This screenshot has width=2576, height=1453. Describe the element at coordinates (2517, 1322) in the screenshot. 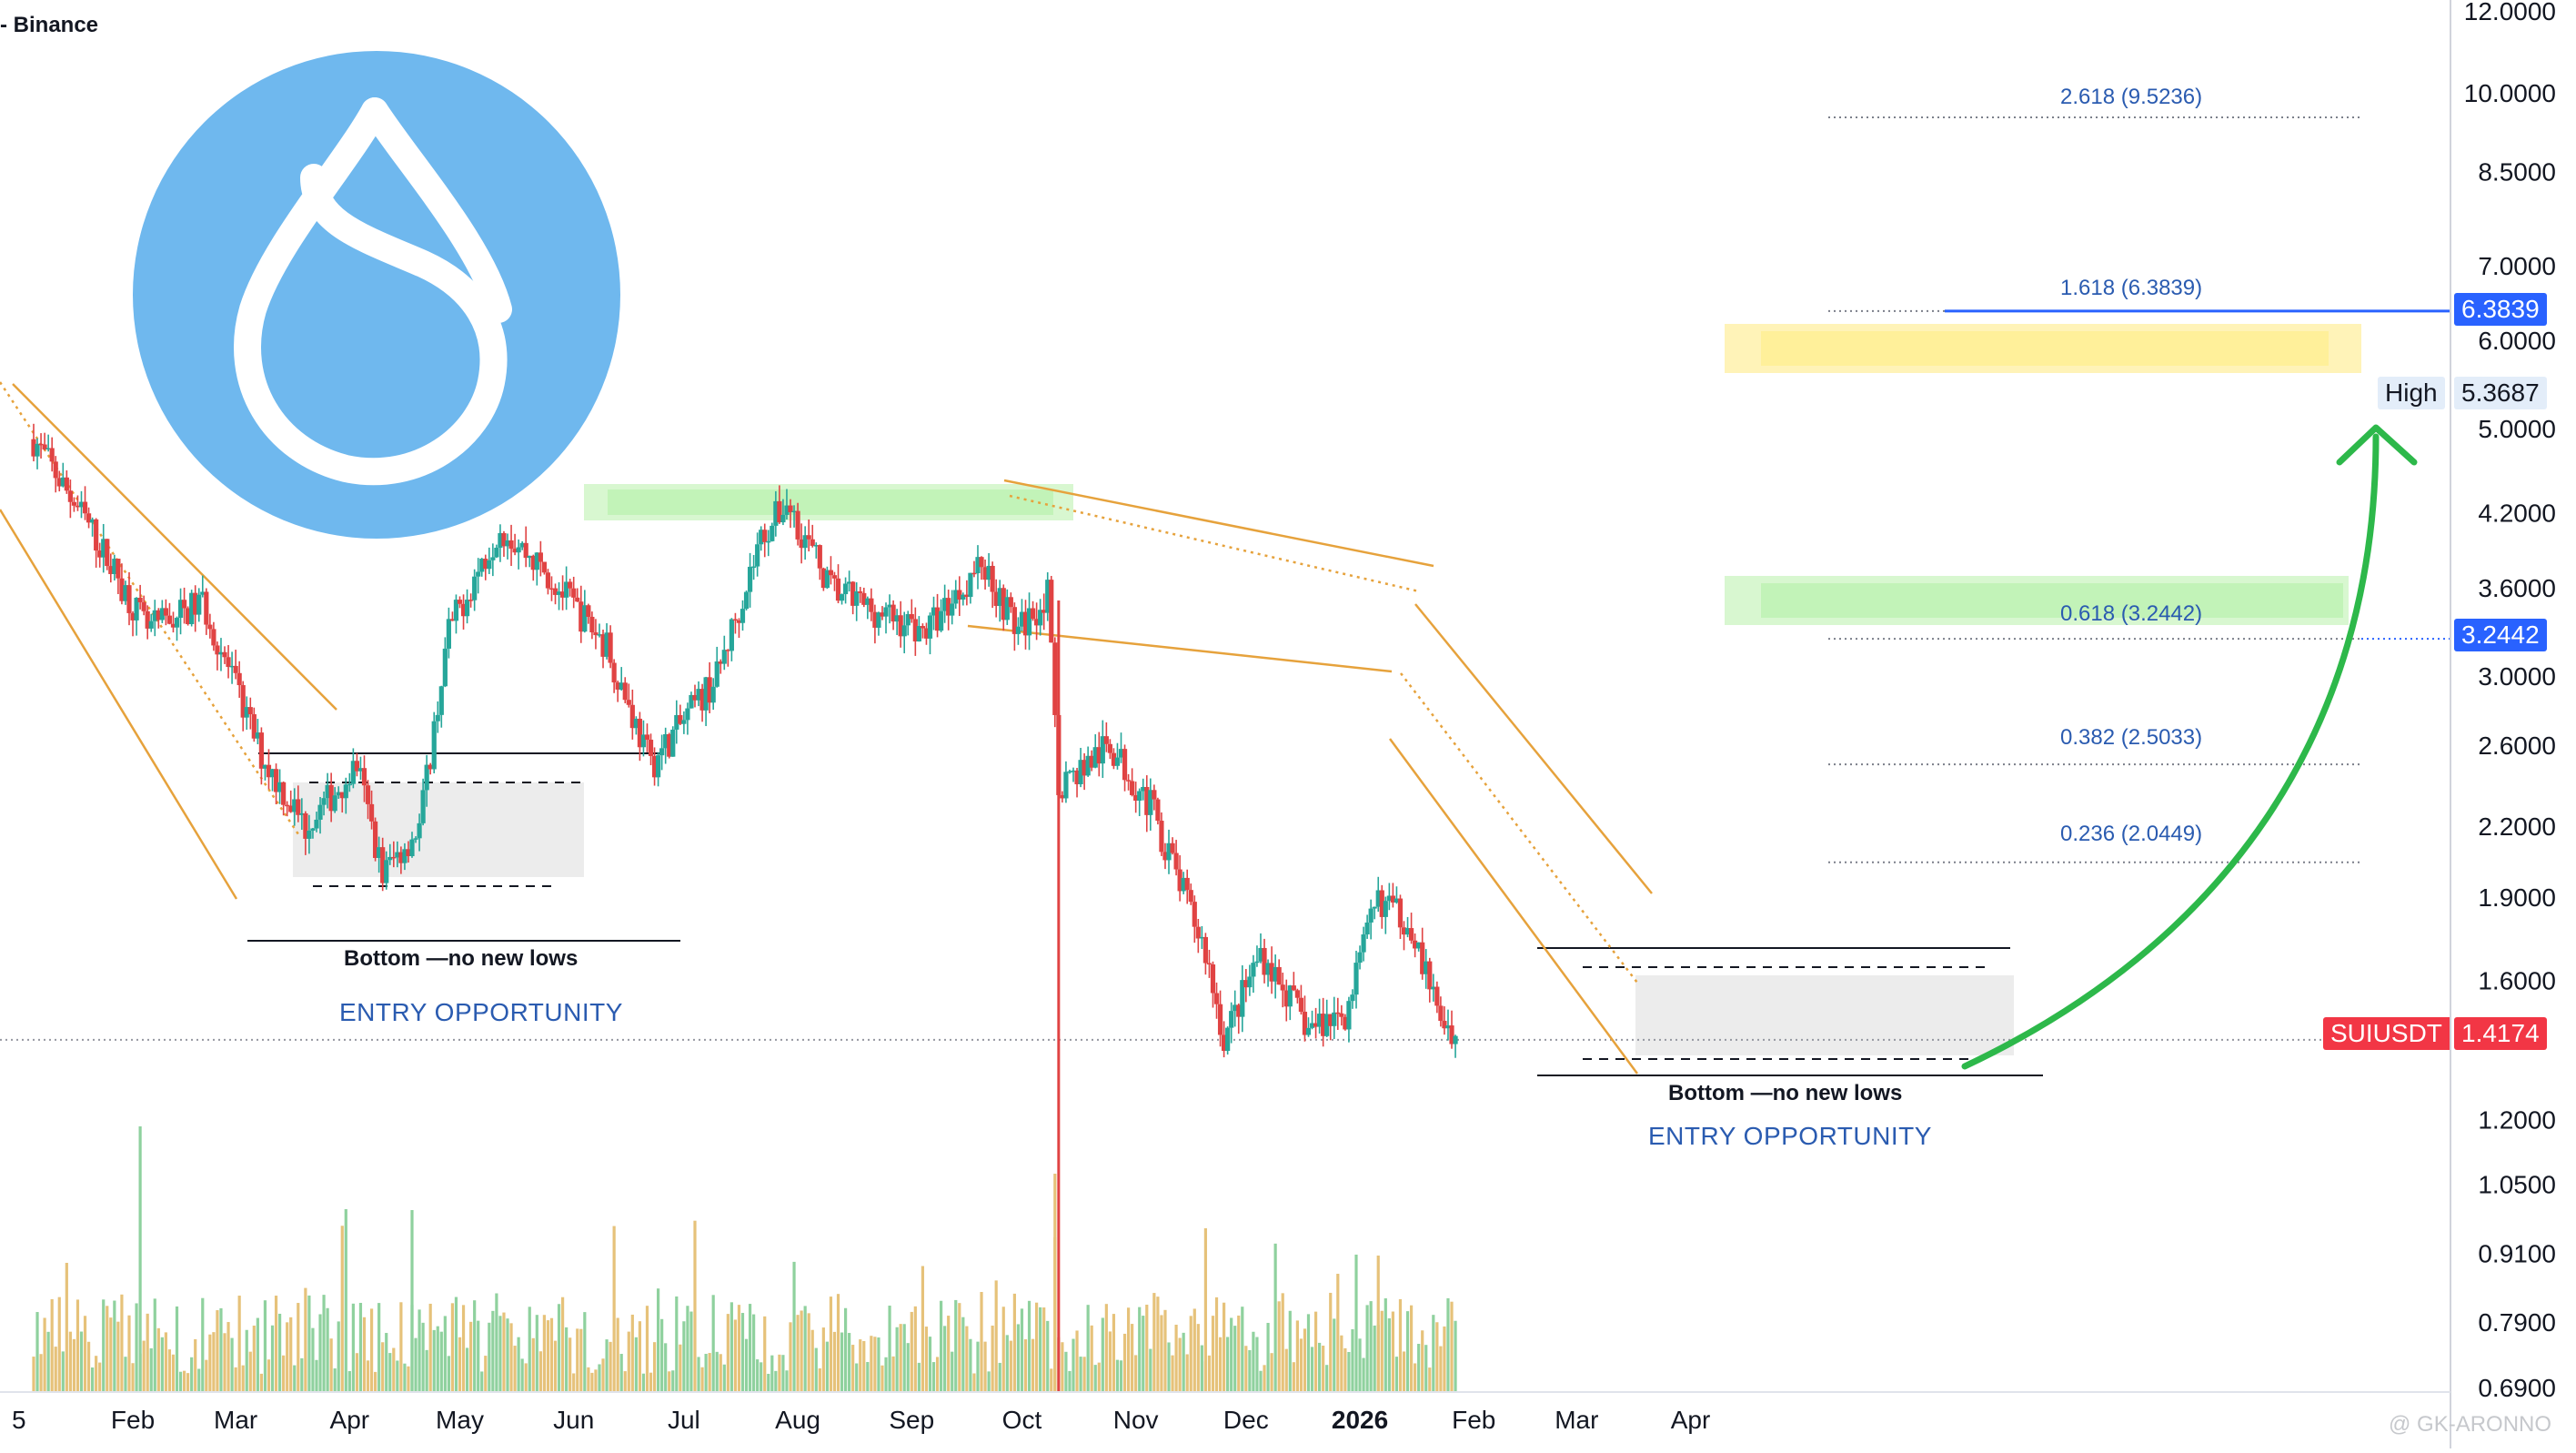

I see `price-tick-label: 0.7900` at that location.